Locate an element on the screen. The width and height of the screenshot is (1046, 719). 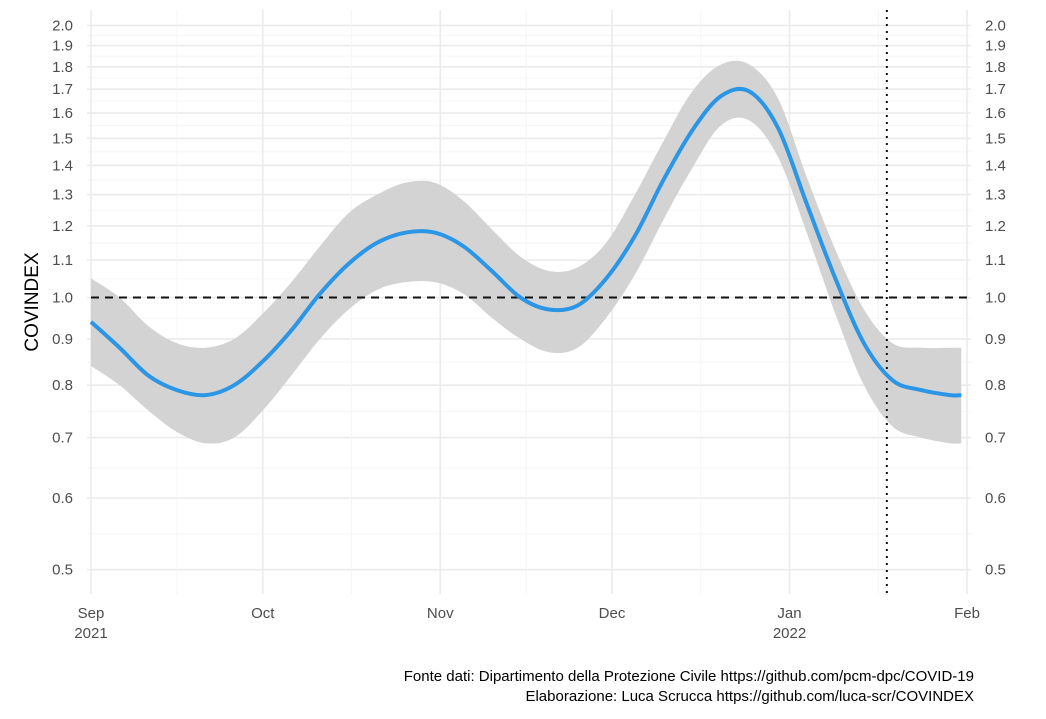
x-tick-label: Jan is located at coordinates (789, 613).